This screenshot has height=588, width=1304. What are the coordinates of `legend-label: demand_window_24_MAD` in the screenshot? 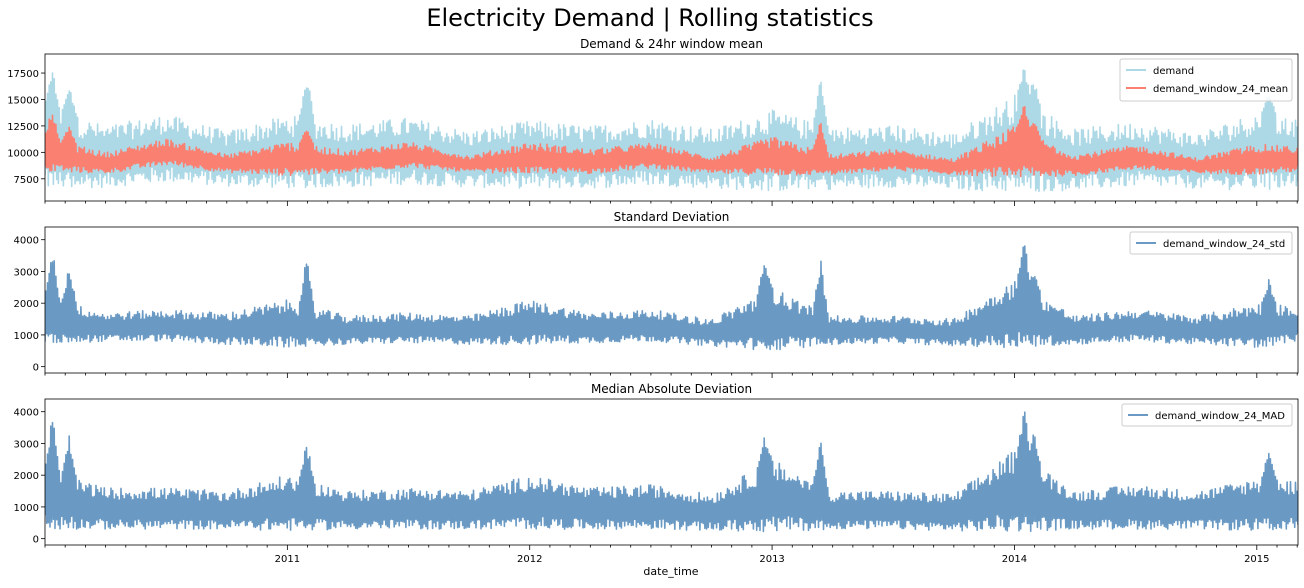 It's located at (1220, 416).